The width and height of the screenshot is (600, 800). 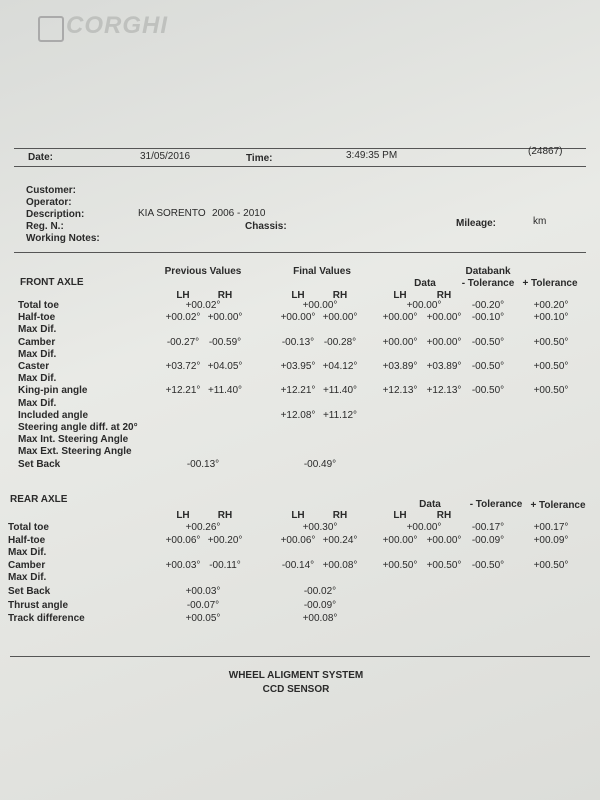 I want to click on value-cell: +00.20°, so click(x=225, y=540).